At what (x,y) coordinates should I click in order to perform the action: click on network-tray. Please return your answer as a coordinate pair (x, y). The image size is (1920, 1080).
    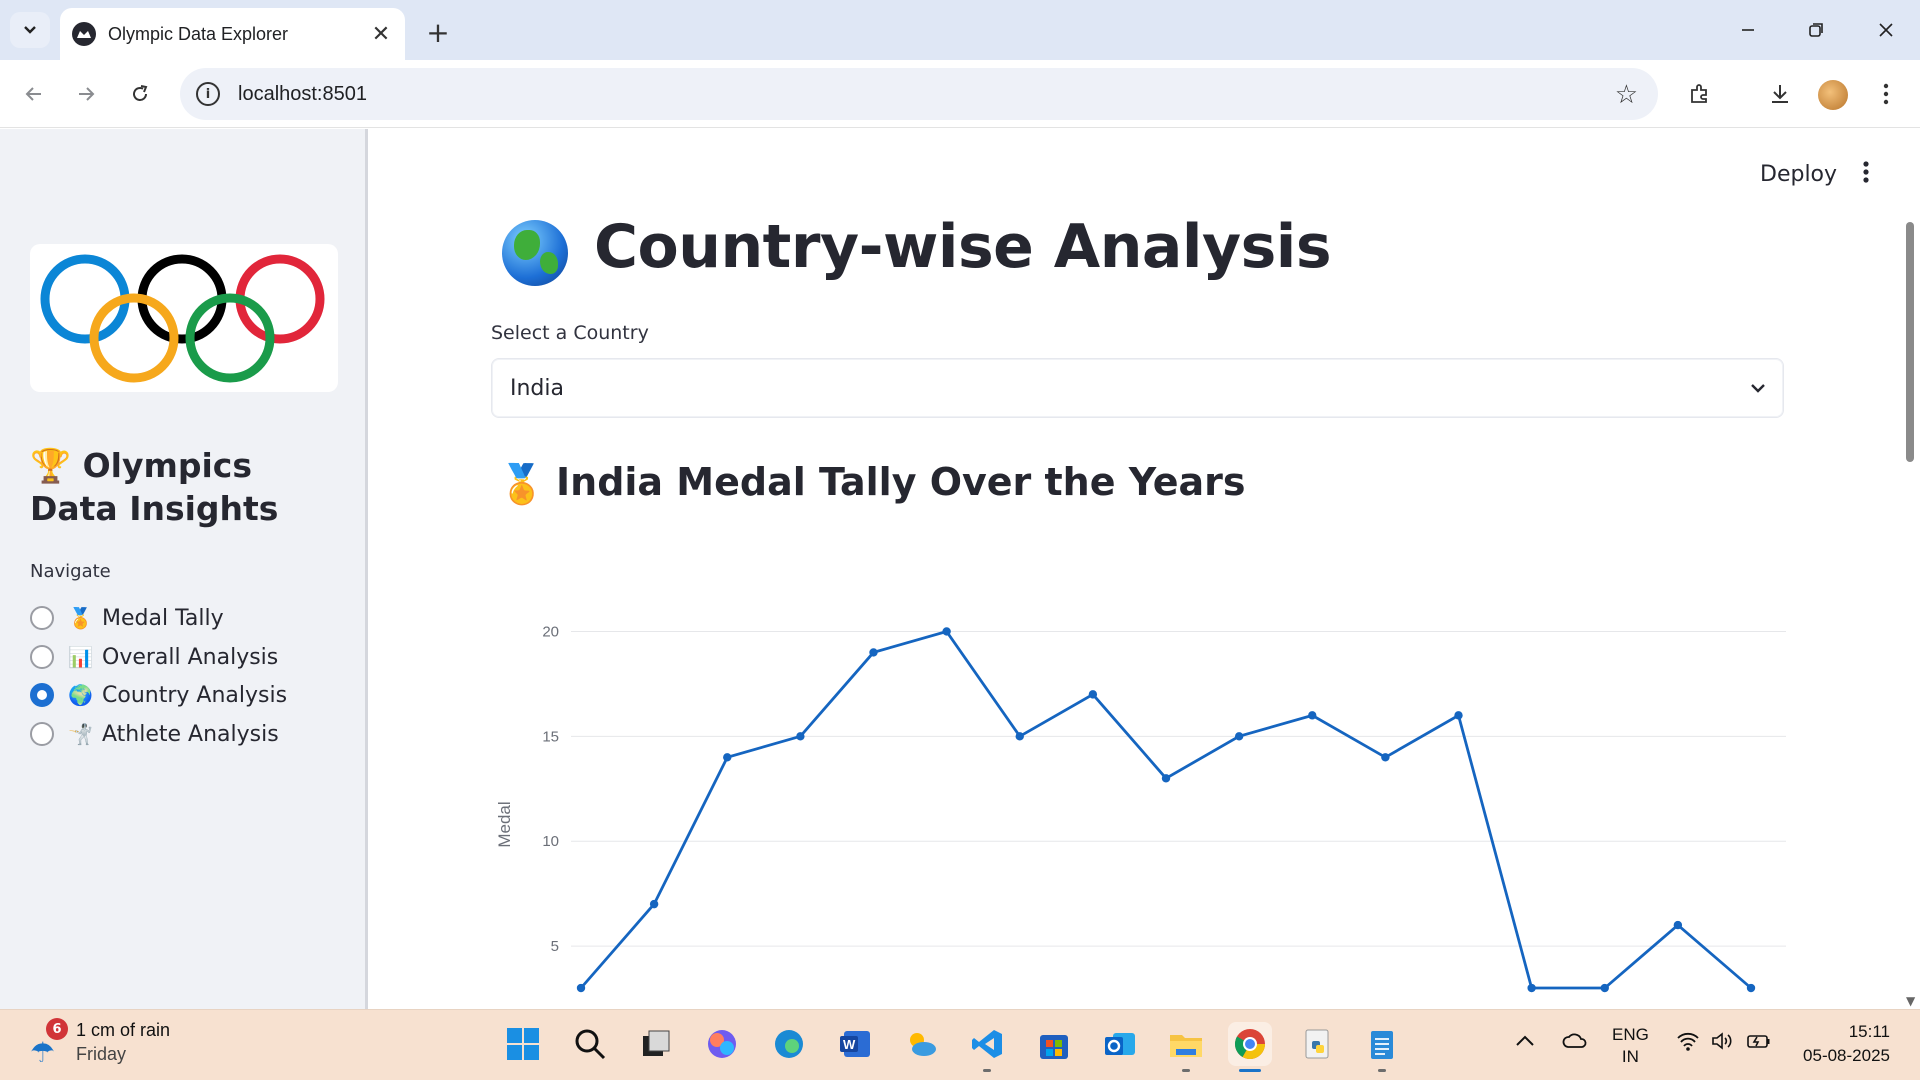
    Looking at the image, I should click on (1688, 1043).